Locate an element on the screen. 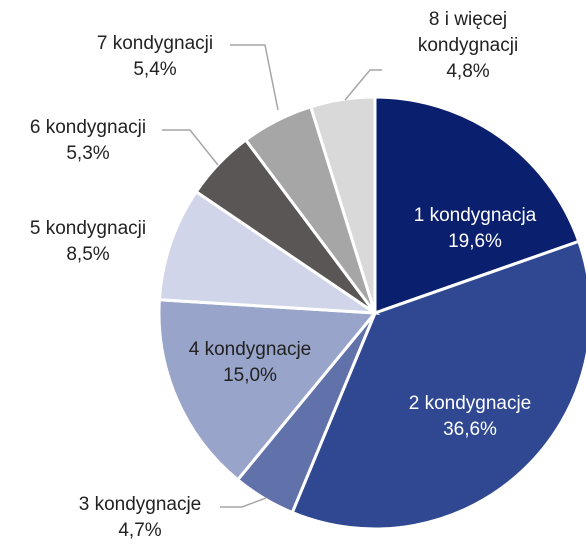 This screenshot has height=544, width=586. slice-label: 2 kondygnacje is located at coordinates (470, 403).